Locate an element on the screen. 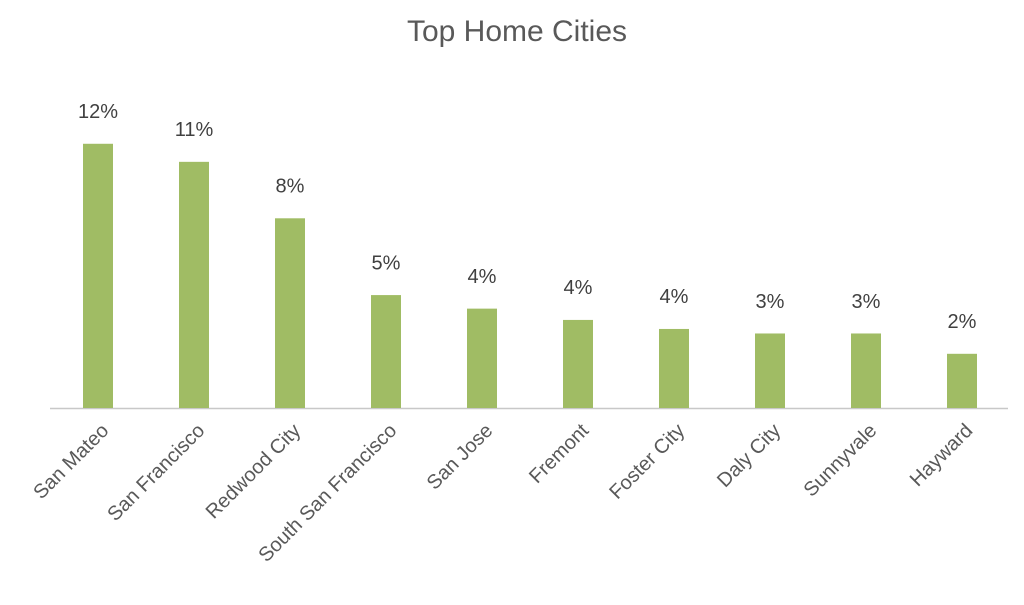 Image resolution: width=1024 pixels, height=605 pixels. value-label: 11% is located at coordinates (194, 130).